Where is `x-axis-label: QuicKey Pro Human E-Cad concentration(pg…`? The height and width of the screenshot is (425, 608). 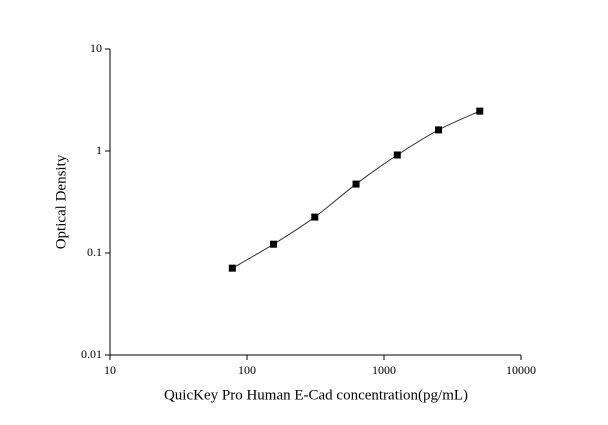
x-axis-label: QuicKey Pro Human E-Cad concentration(pg… is located at coordinates (316, 395).